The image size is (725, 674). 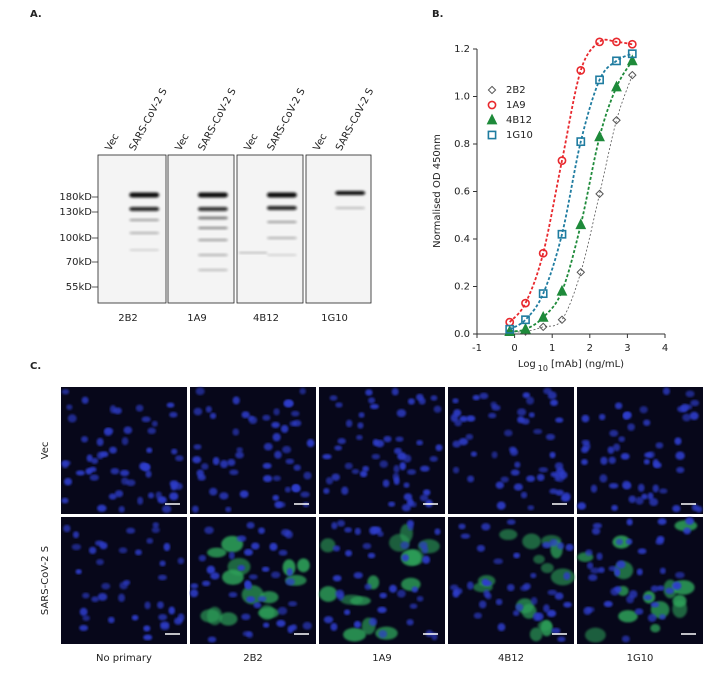 I want to click on y-tick-label: 0.0, so click(x=462, y=334).